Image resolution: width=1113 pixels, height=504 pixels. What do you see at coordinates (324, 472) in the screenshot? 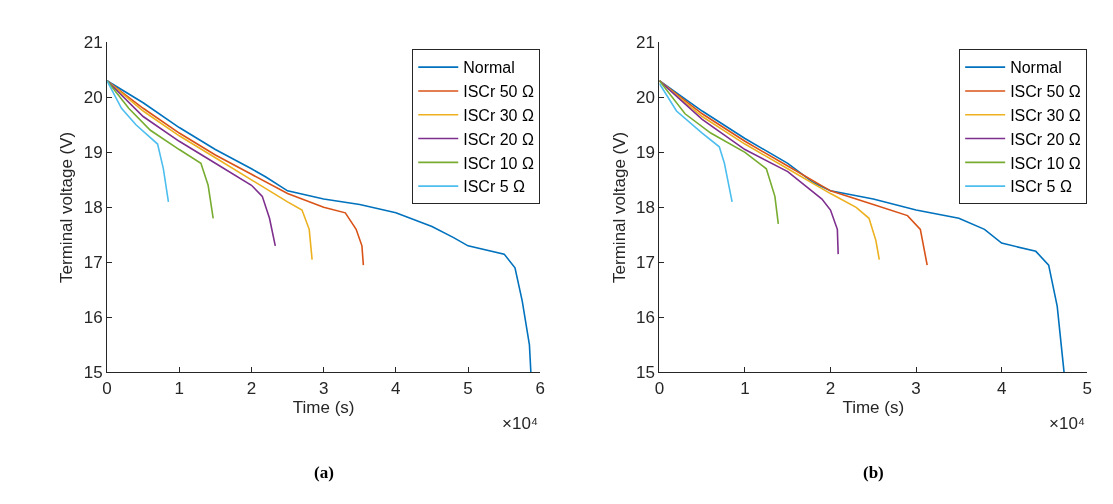
I see `text: (a)` at bounding box center [324, 472].